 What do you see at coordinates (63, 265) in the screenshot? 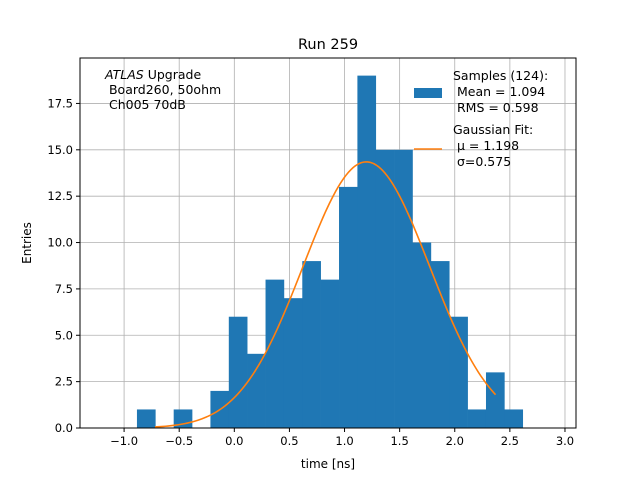
I see `y-axis-ticks: 0.0 2.5 5.0 7.5 10.0 12.5 15.0 17.5` at bounding box center [63, 265].